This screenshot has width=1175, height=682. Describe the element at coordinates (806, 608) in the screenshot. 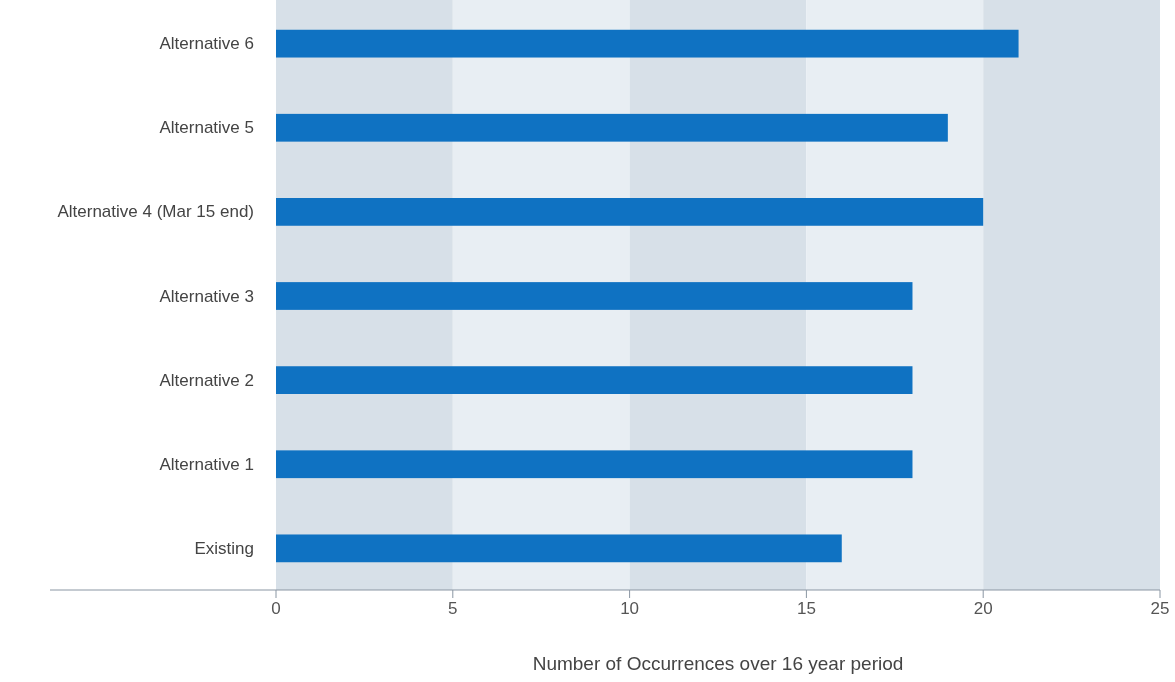

I see `x-tick-label: 15` at that location.